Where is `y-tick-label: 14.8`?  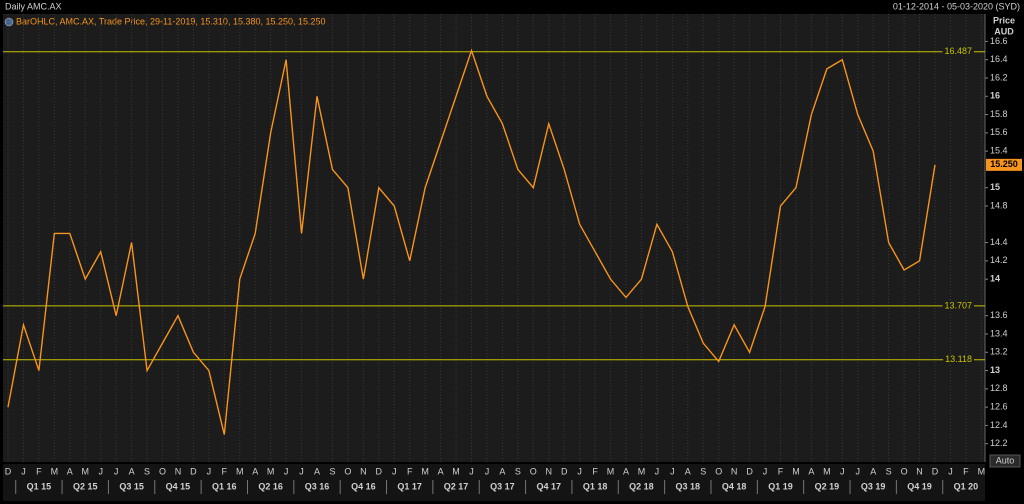 y-tick-label: 14.8 is located at coordinates (999, 205).